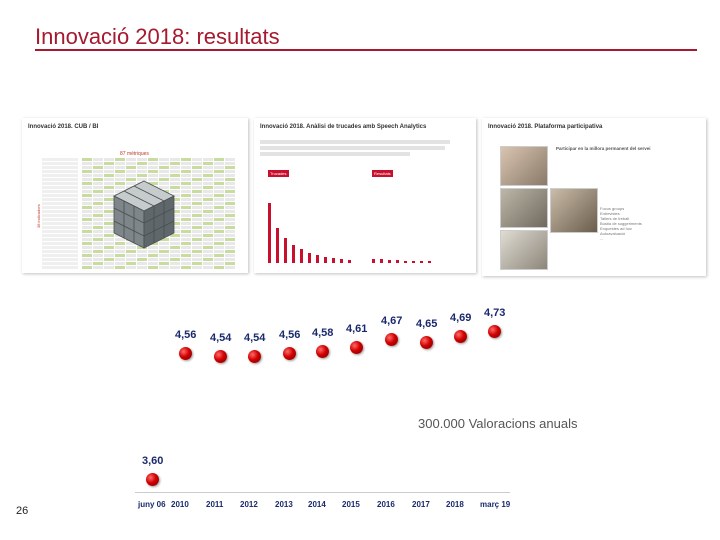  Describe the element at coordinates (351, 504) in the screenshot. I see `x-tick-label: 2015` at that location.